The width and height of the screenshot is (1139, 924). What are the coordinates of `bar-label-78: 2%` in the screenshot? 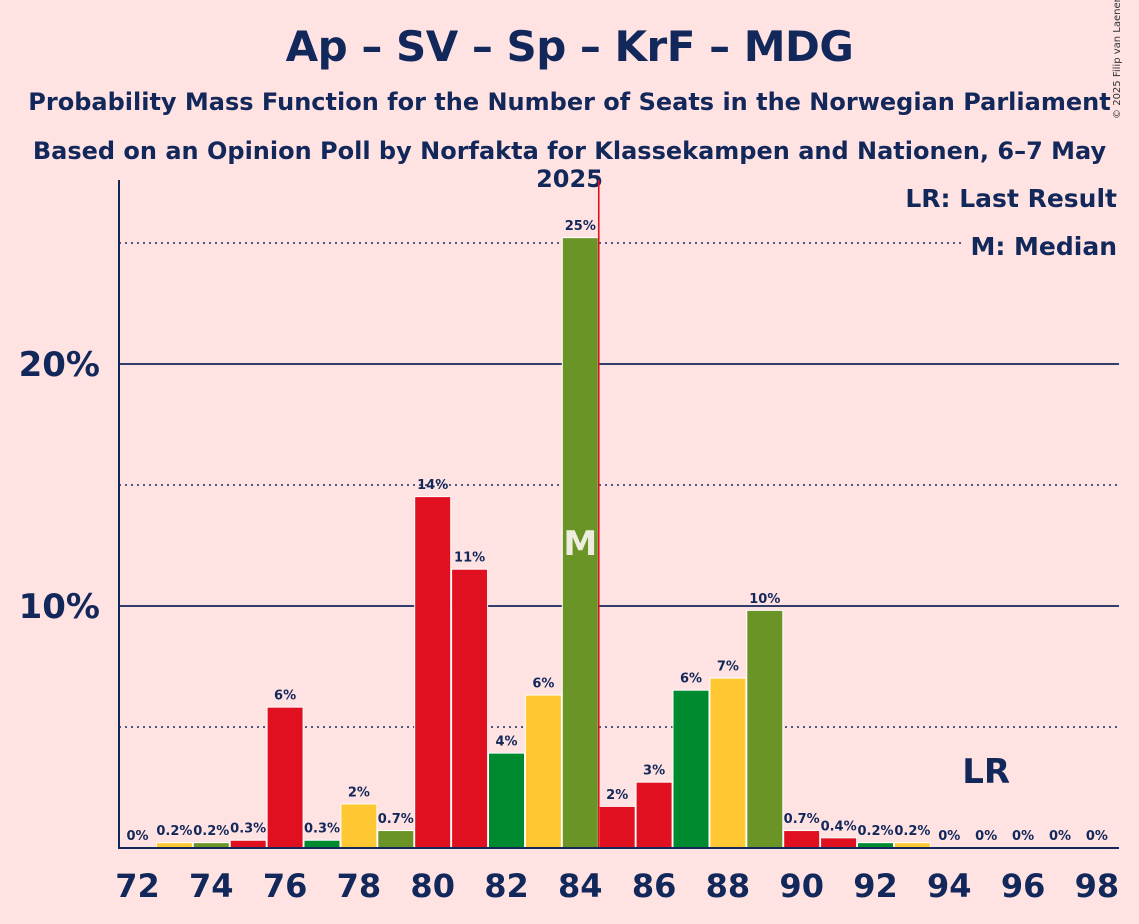 It's located at (359, 792).